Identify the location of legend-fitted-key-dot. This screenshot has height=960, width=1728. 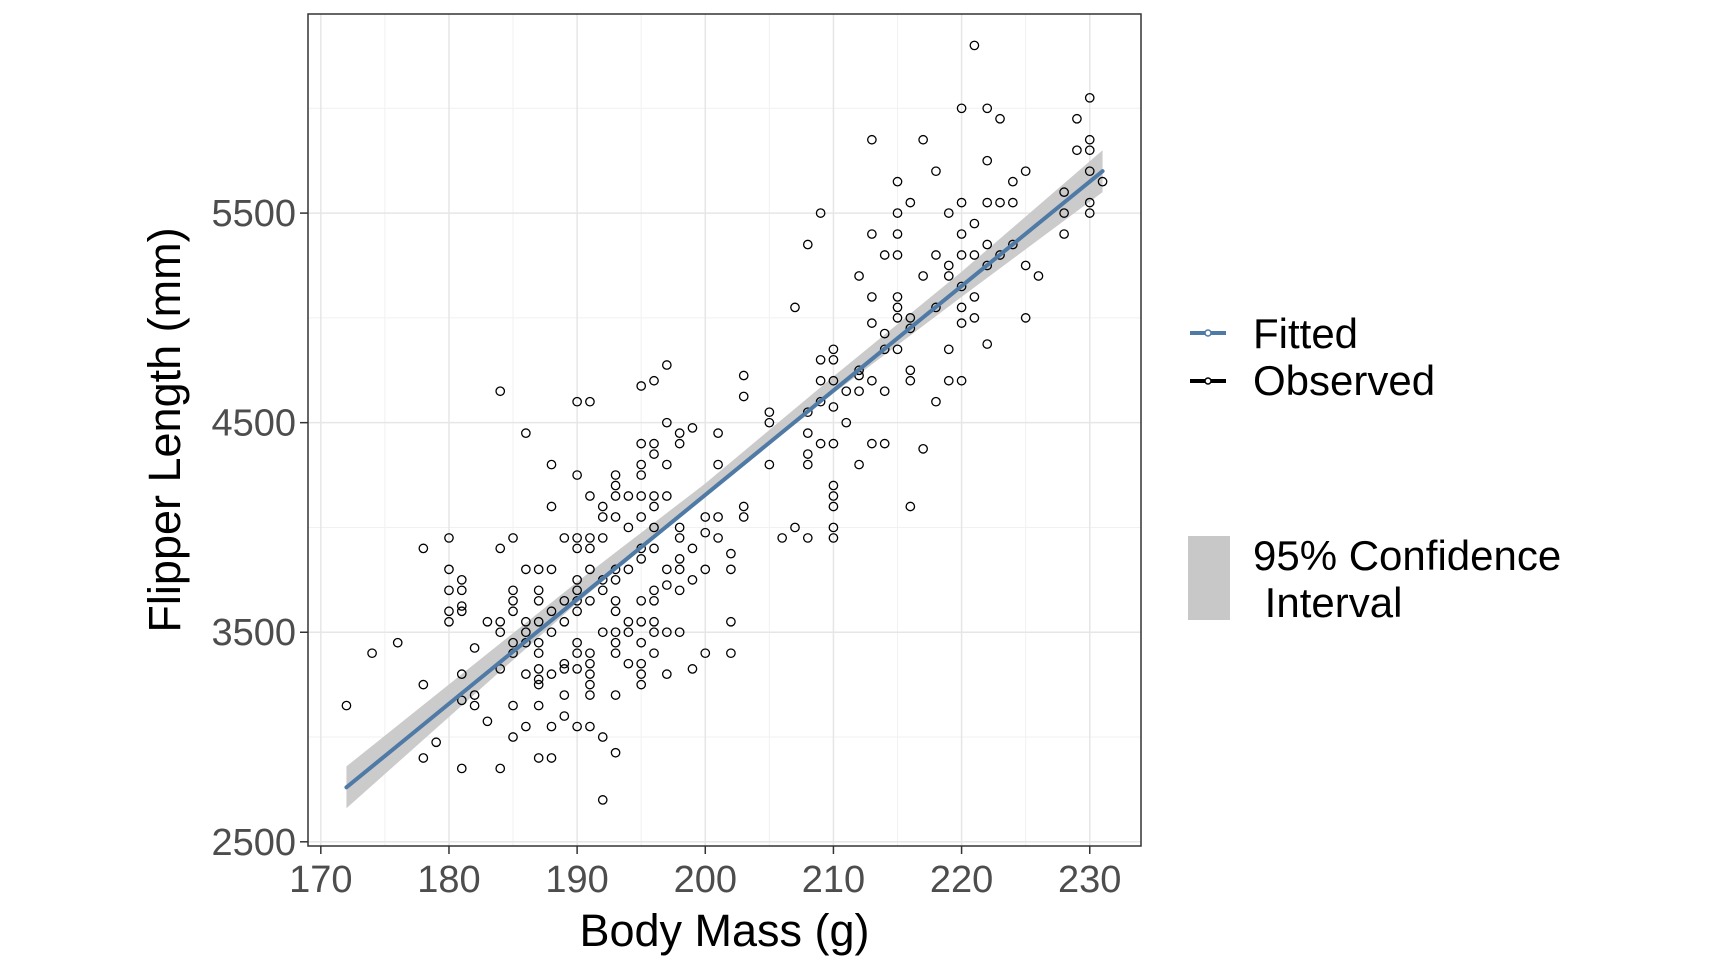
(1208, 333).